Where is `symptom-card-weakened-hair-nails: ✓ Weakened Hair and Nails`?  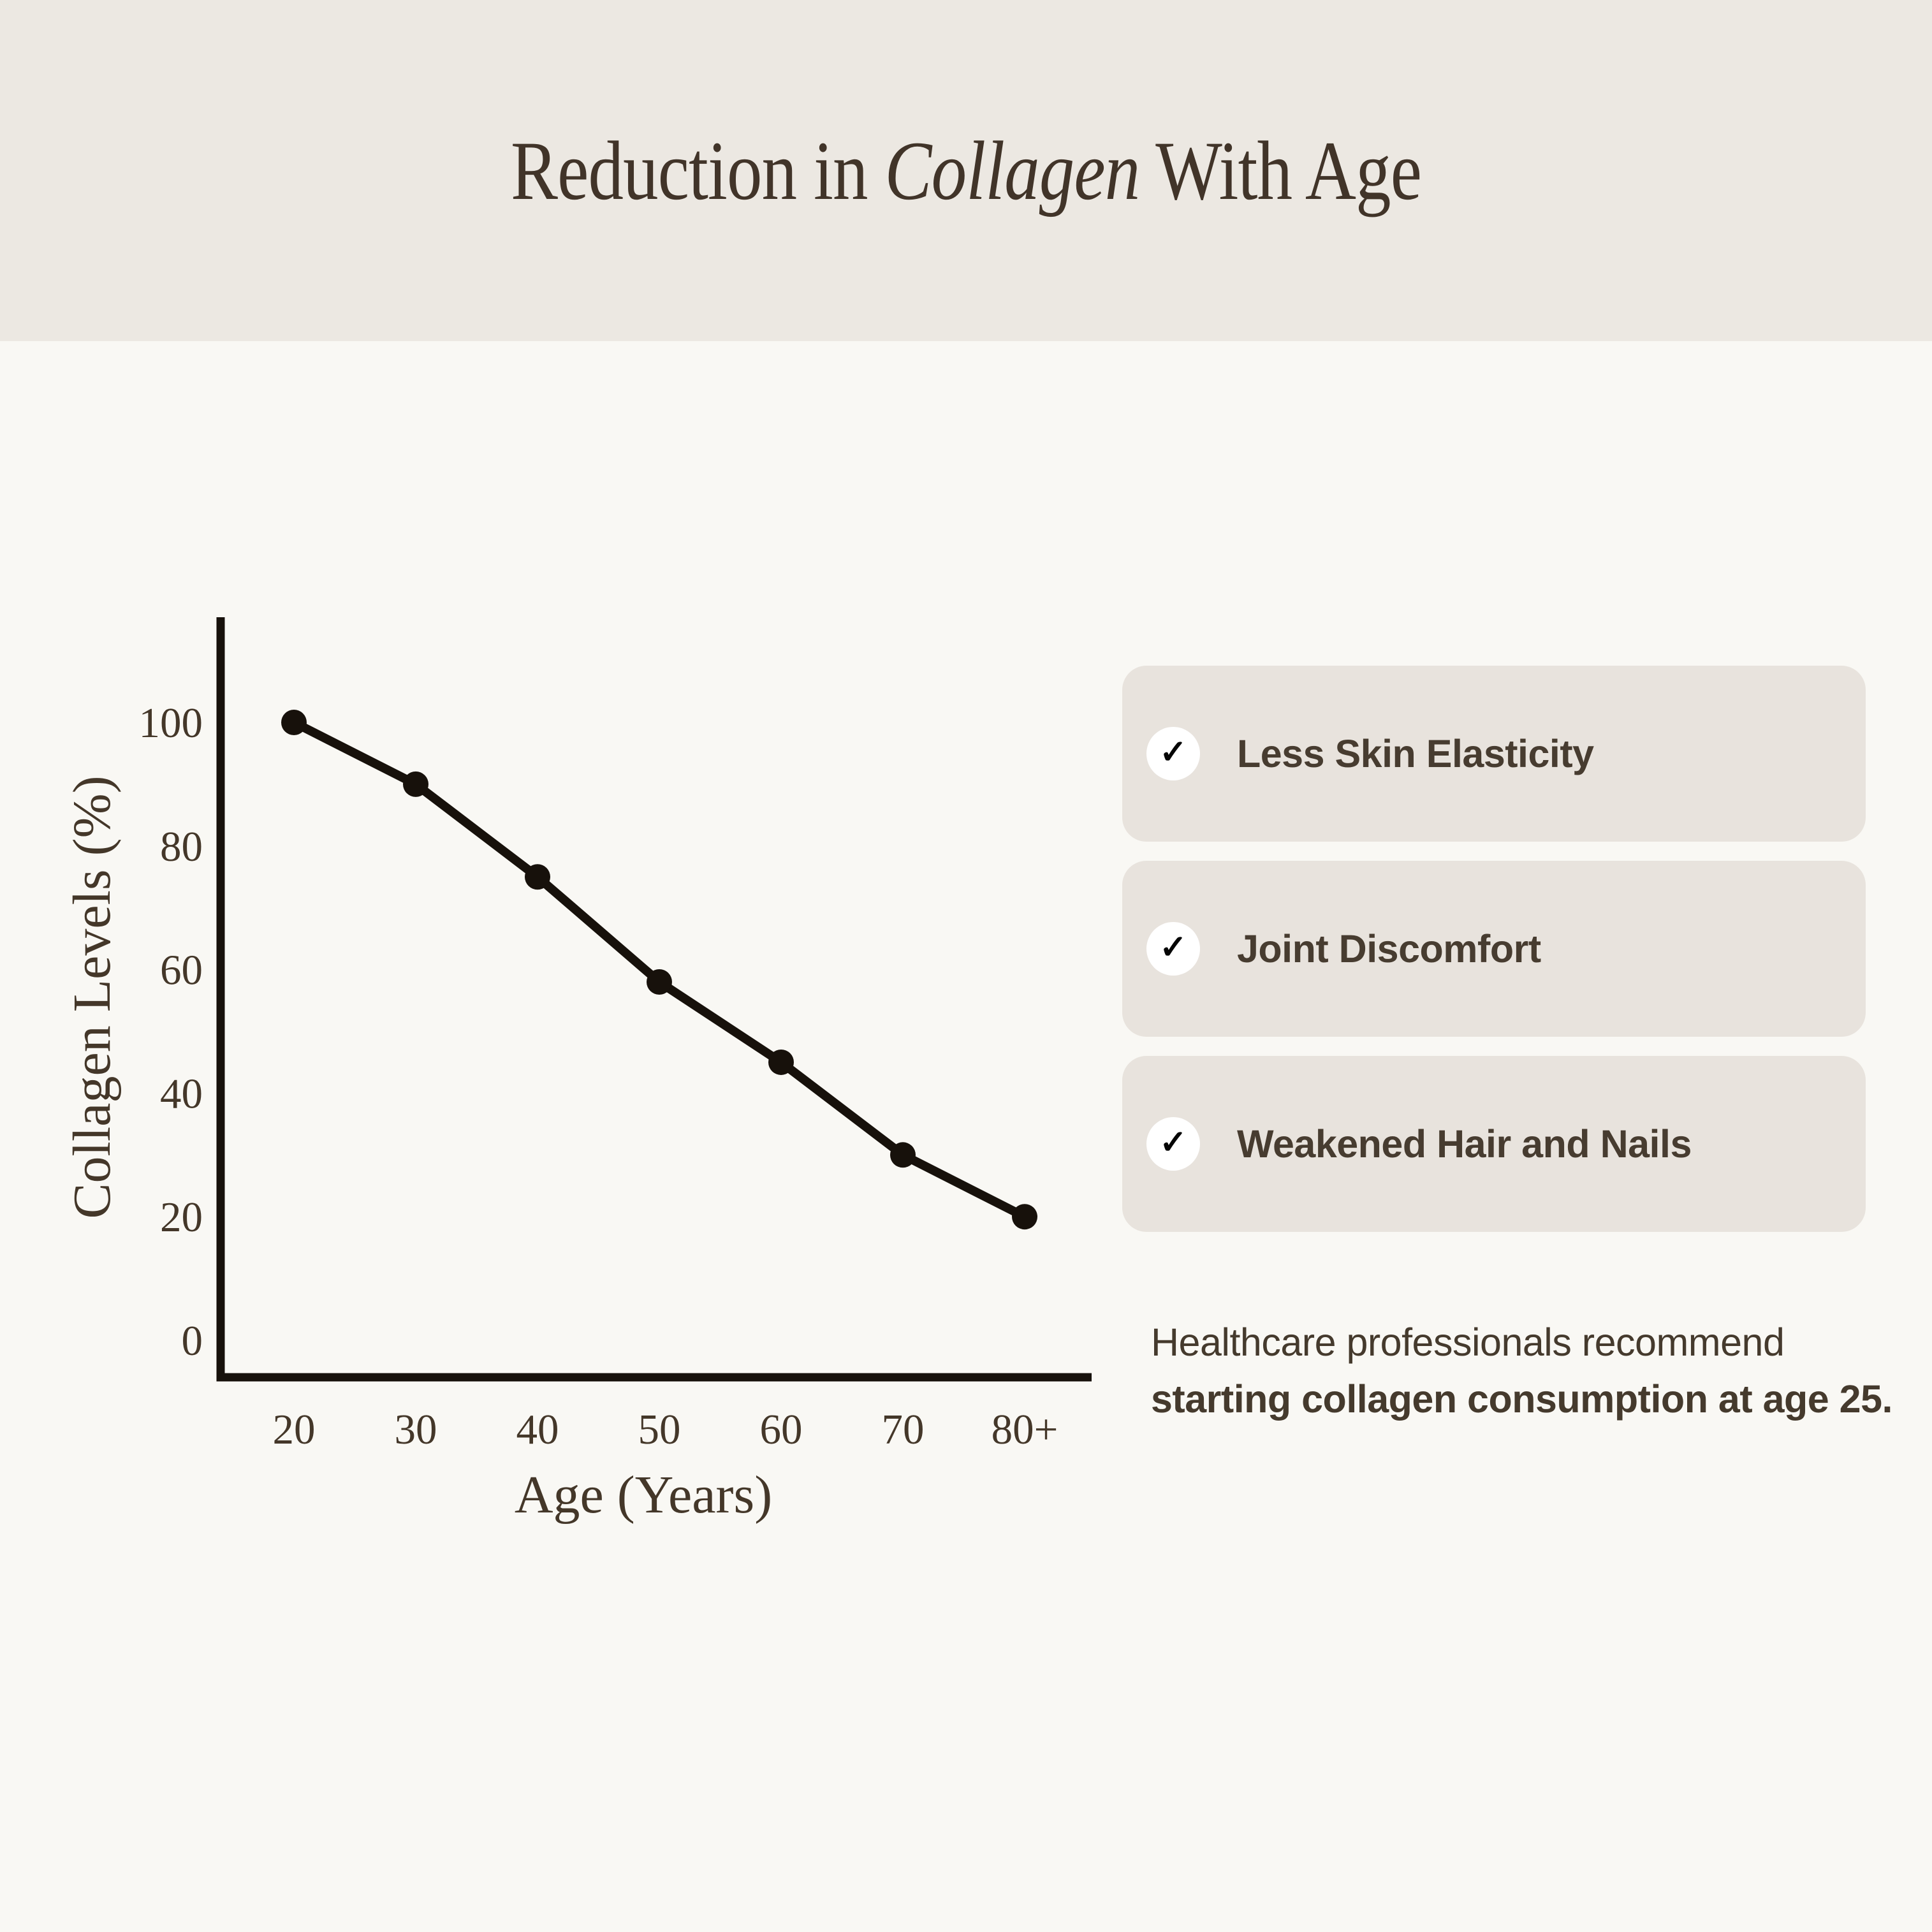
symptom-card-weakened-hair-nails: ✓ Weakened Hair and Nails is located at coordinates (1494, 1144).